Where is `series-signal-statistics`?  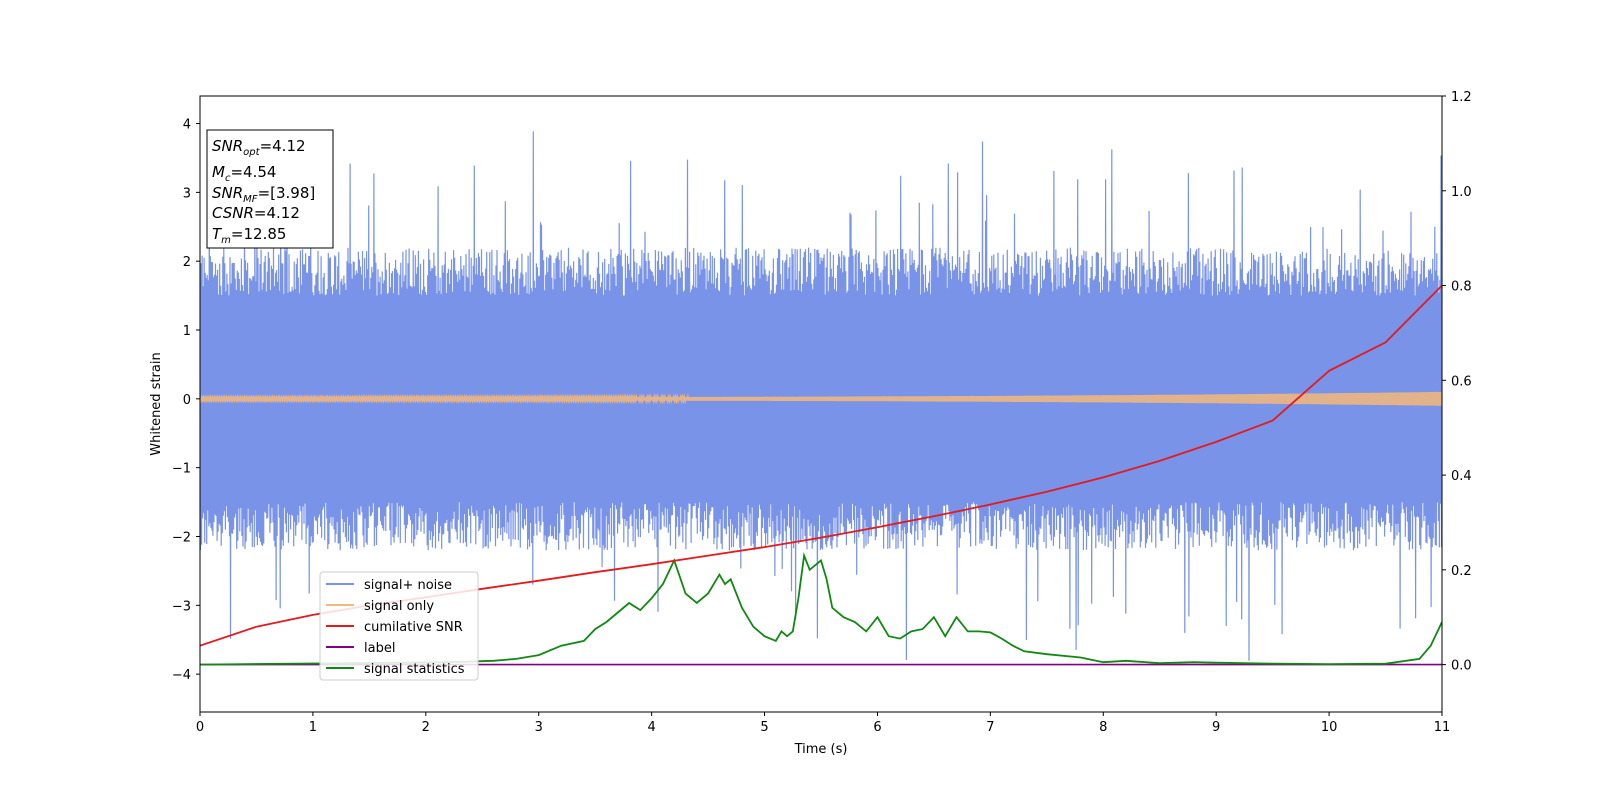
series-signal-statistics is located at coordinates (821, 609).